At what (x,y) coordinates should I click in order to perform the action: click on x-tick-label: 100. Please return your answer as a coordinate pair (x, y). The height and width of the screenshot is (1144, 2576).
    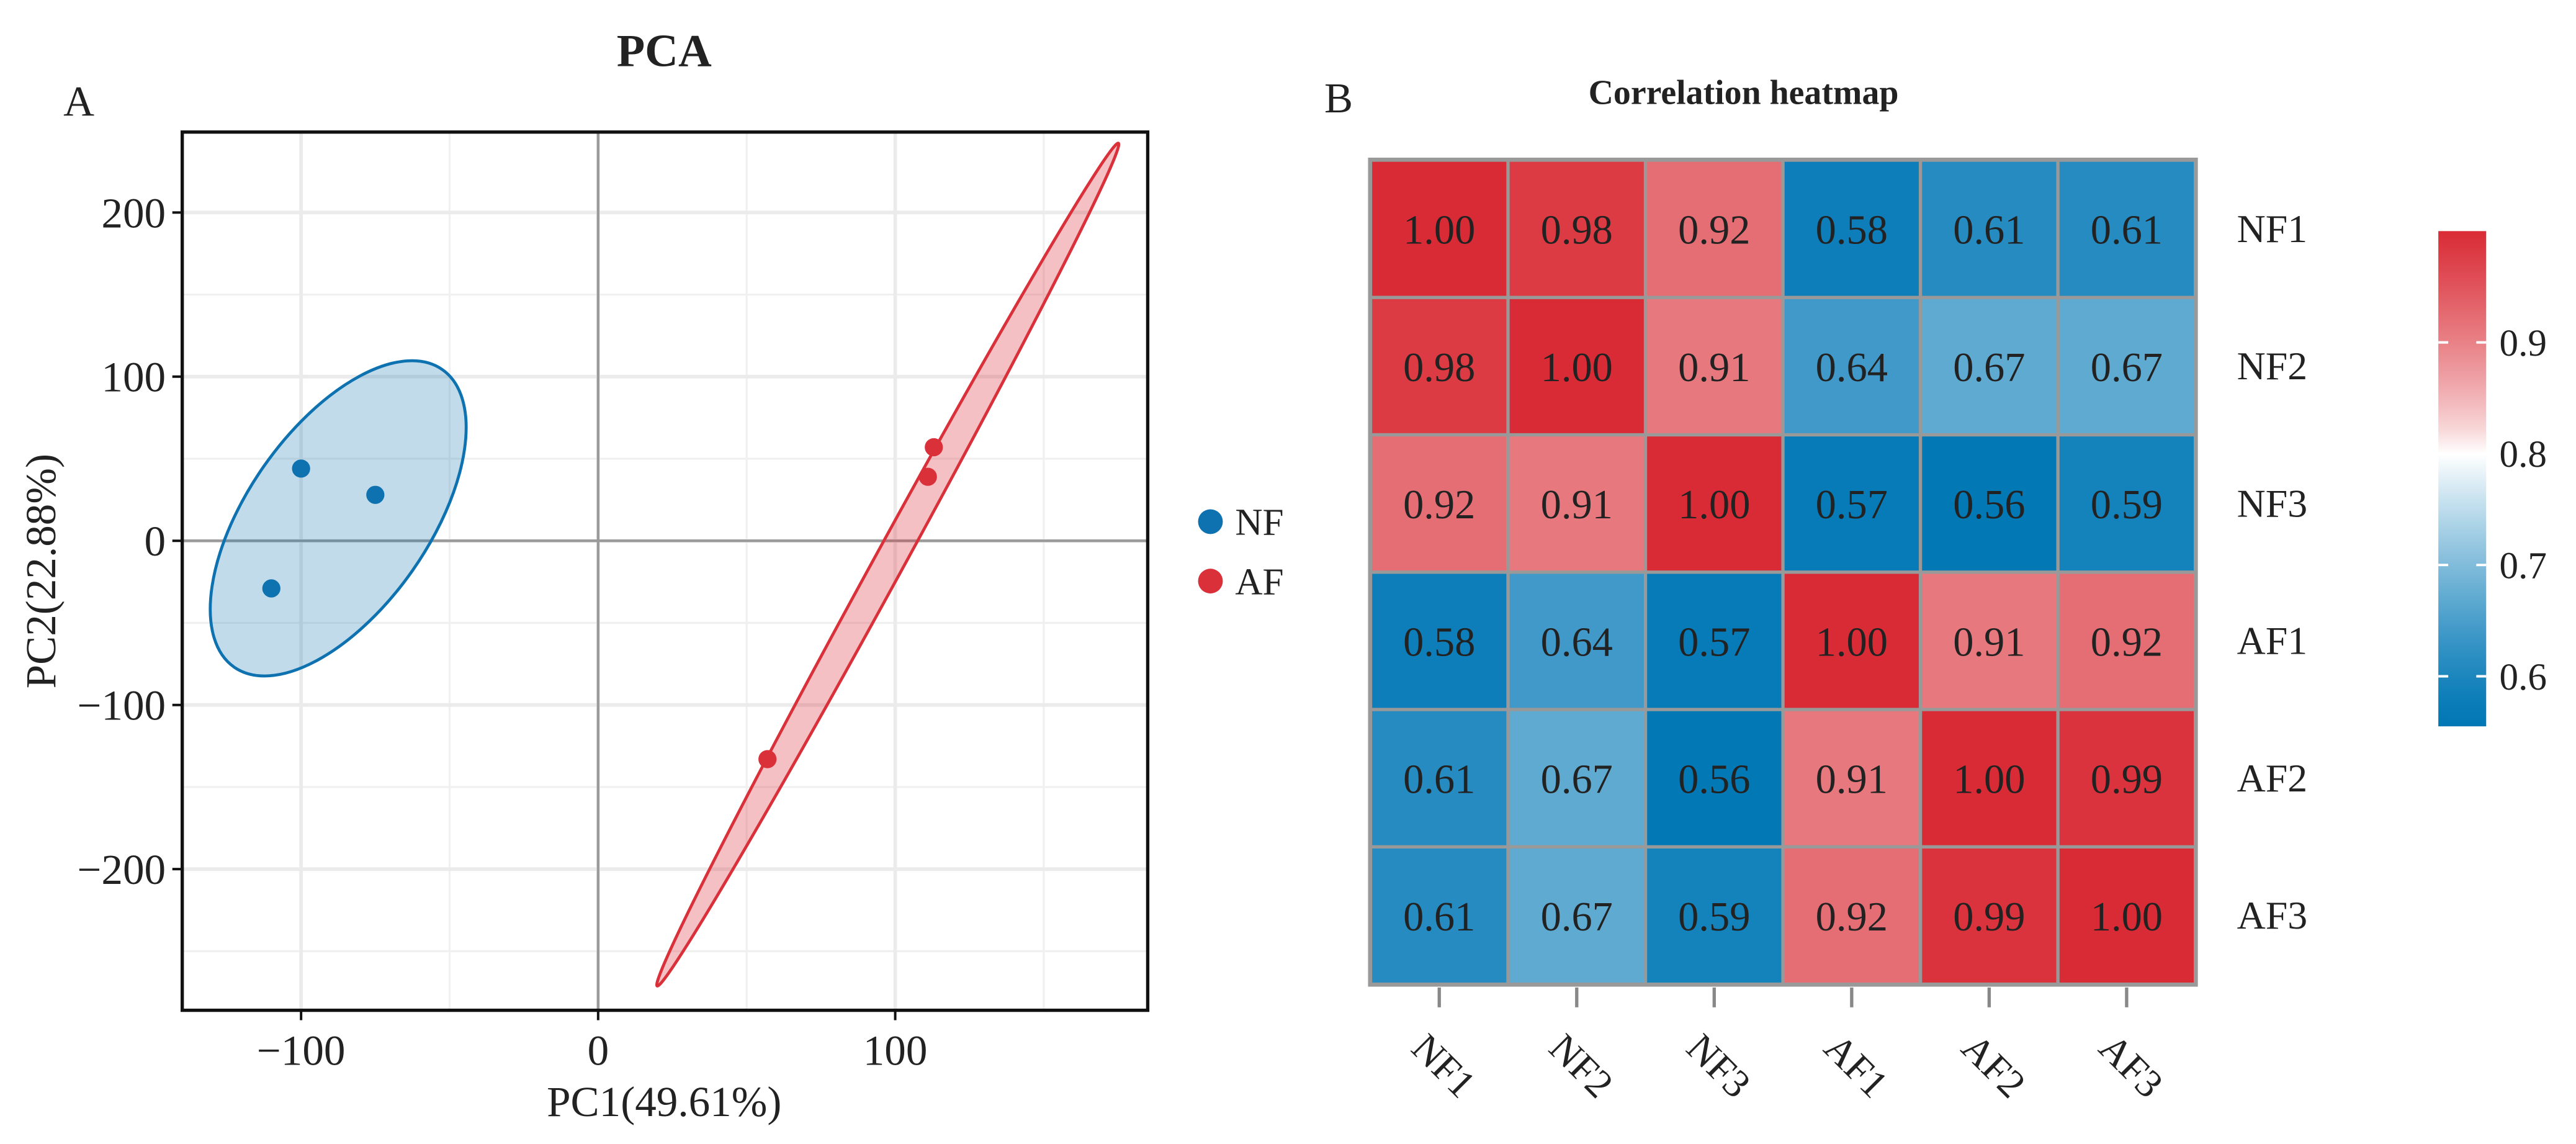
    Looking at the image, I should click on (896, 1050).